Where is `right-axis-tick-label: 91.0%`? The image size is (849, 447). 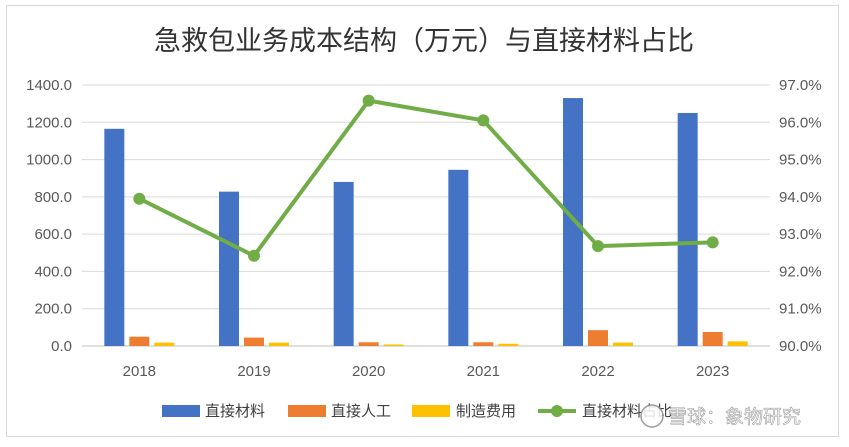 right-axis-tick-label: 91.0% is located at coordinates (800, 309).